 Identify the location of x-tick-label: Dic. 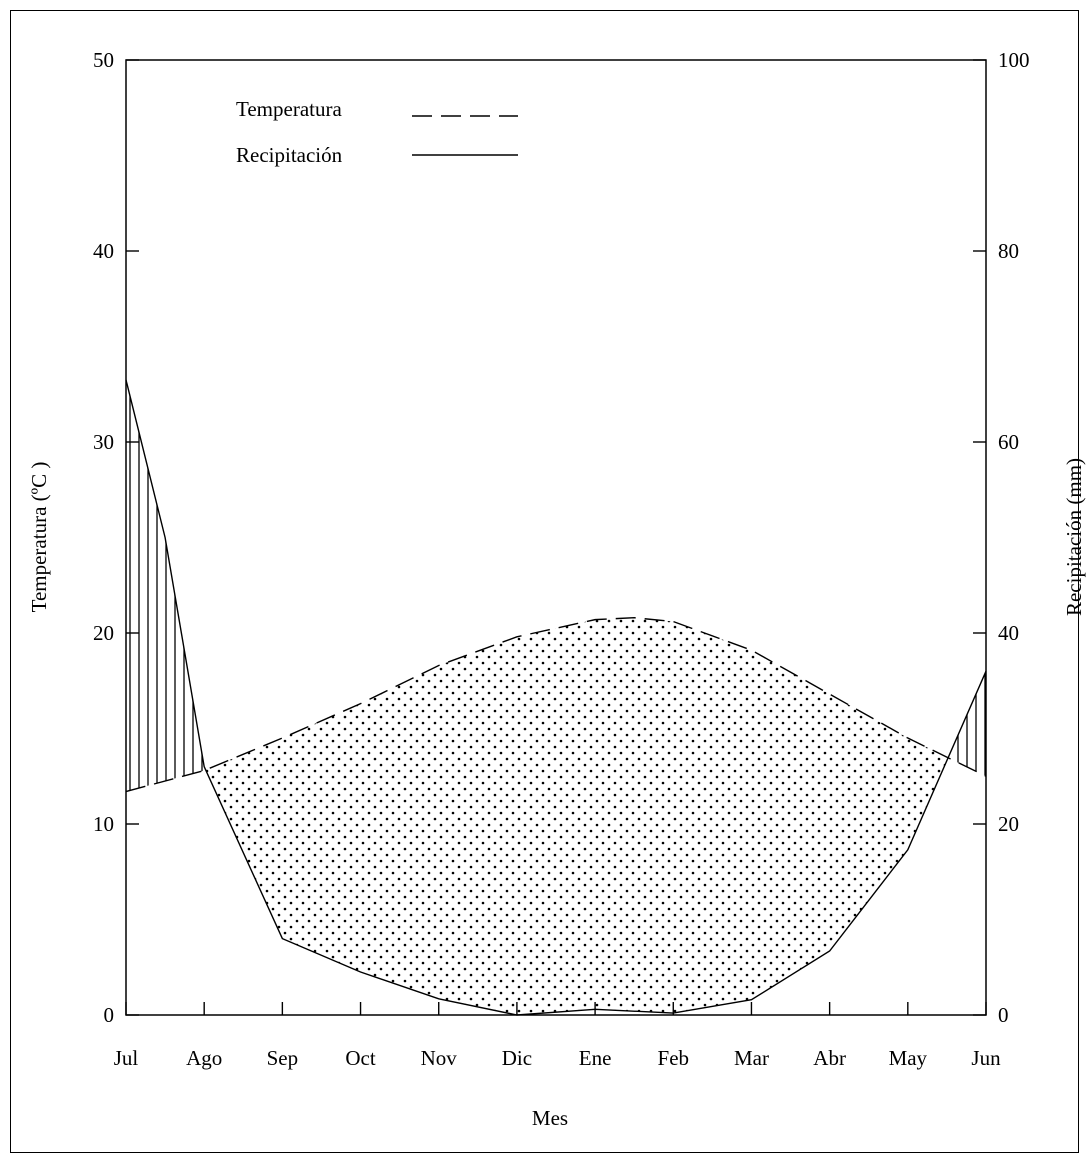
(517, 1058).